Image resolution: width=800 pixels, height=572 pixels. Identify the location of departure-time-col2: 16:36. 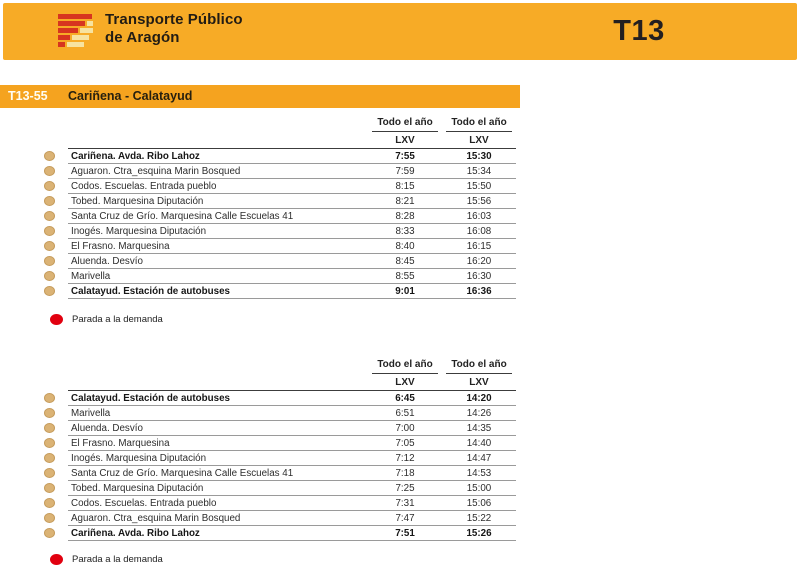
(479, 291).